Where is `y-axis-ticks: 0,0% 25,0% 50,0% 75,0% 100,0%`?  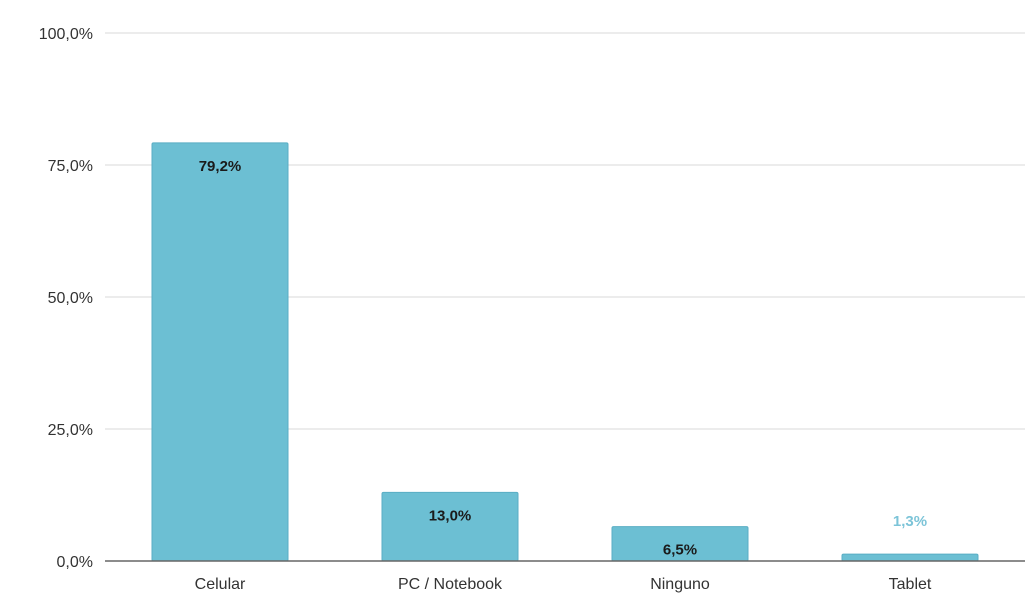 y-axis-ticks: 0,0% 25,0% 50,0% 75,0% 100,0% is located at coordinates (66, 298).